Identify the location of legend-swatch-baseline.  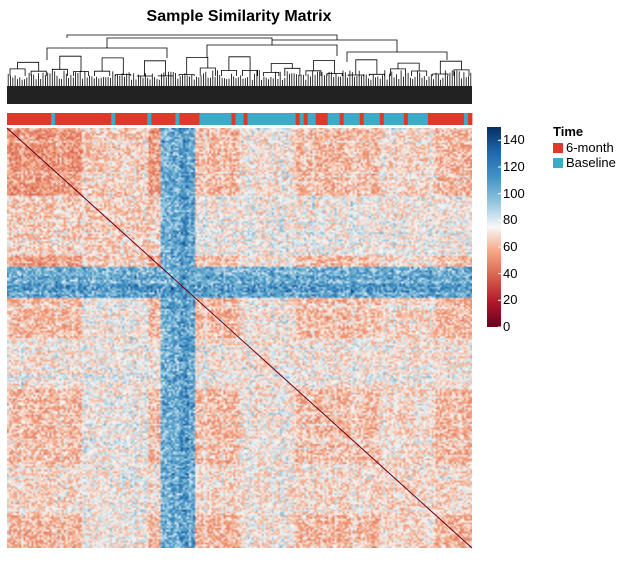
(558, 163).